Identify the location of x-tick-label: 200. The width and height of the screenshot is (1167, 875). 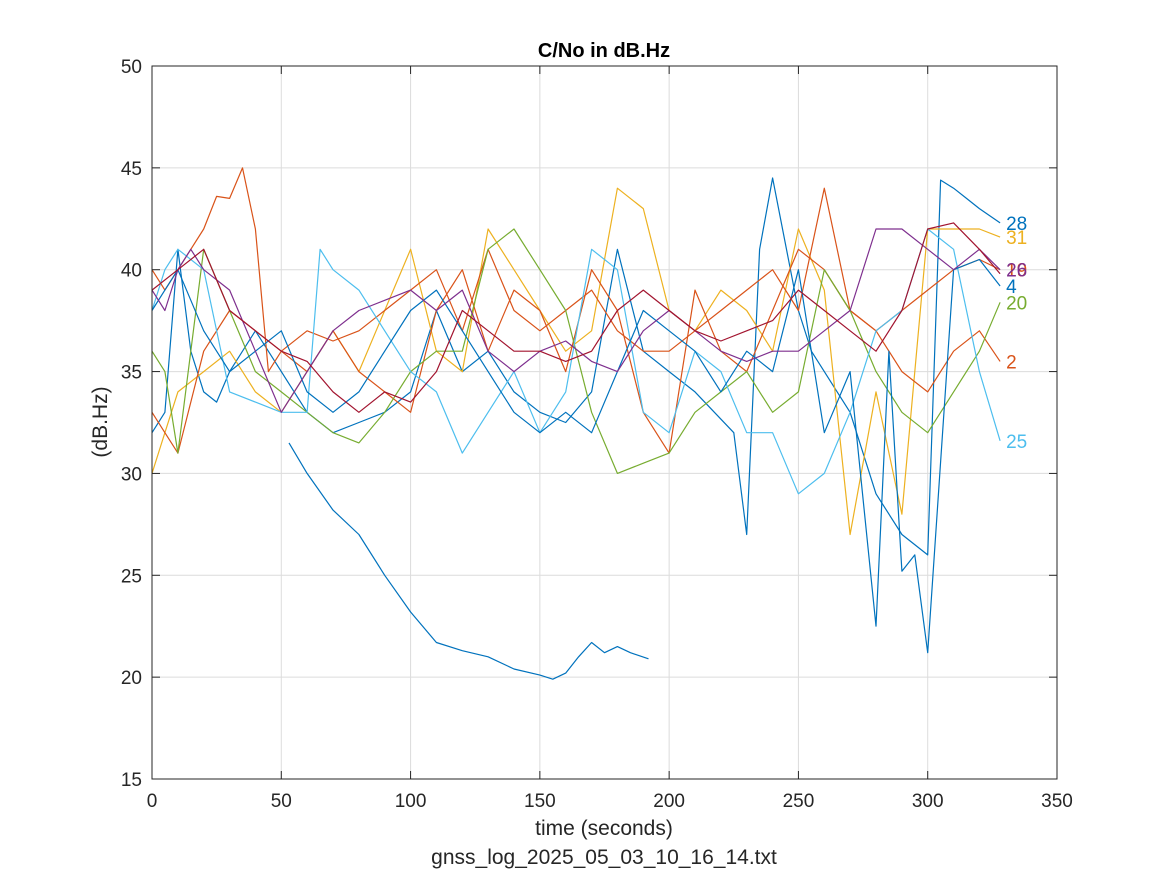
(669, 801).